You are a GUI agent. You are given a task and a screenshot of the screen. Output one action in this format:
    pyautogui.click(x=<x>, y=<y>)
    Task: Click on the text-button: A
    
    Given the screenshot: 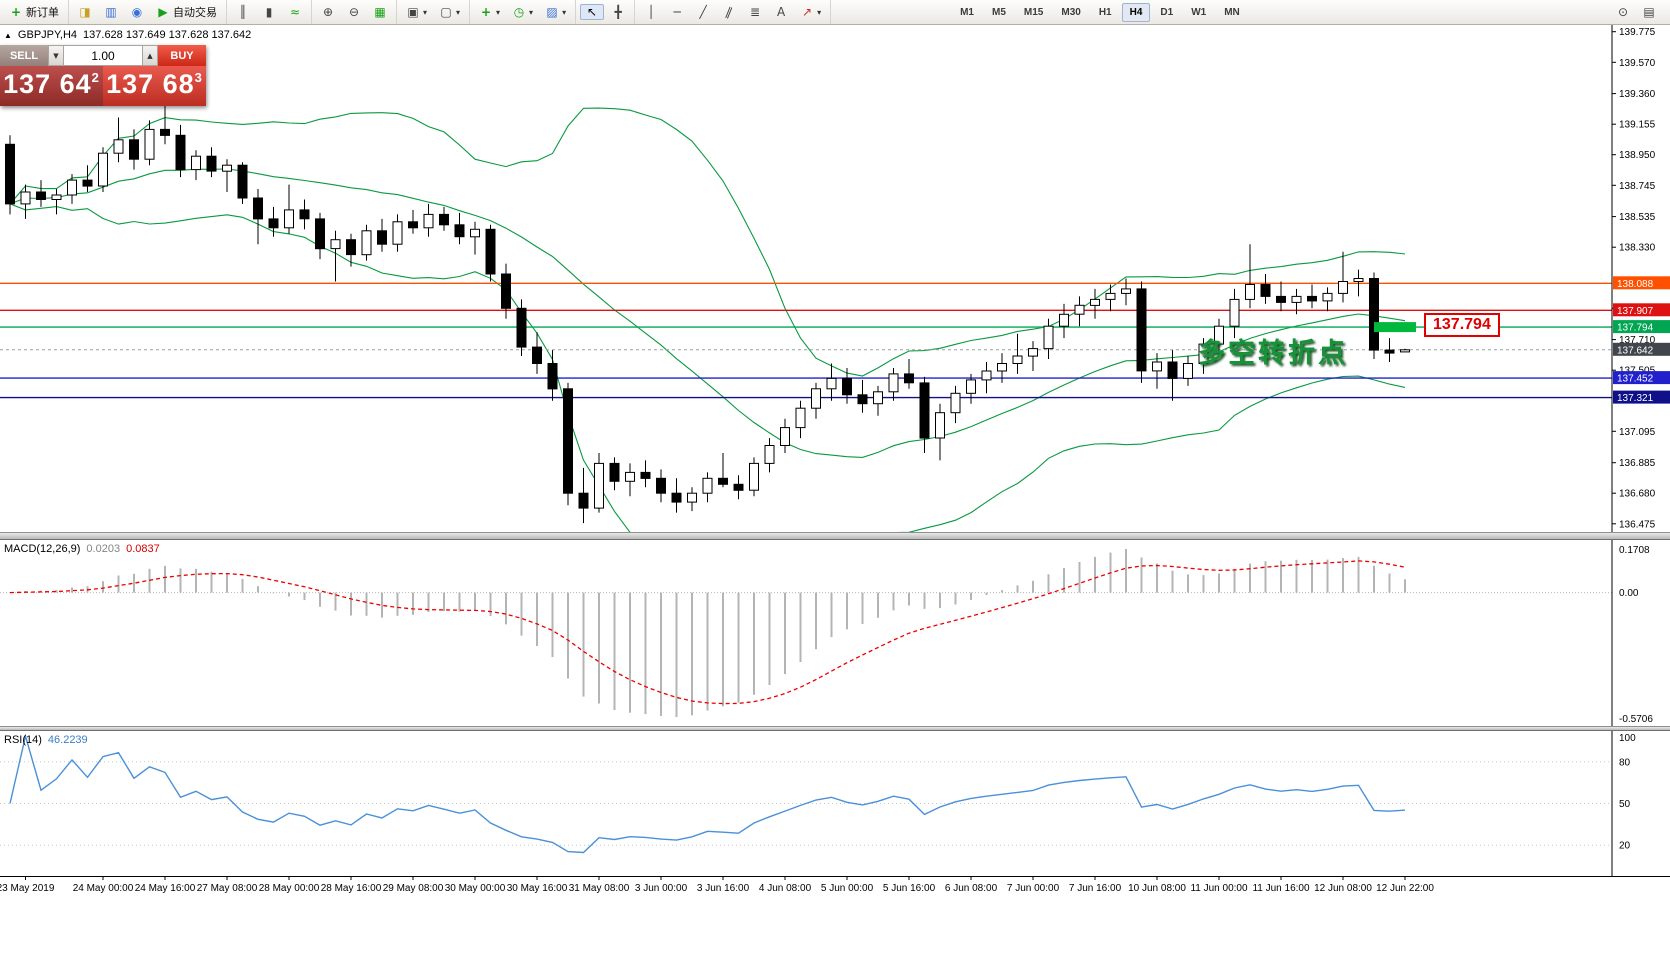 What is the action you would take?
    pyautogui.click(x=781, y=12)
    